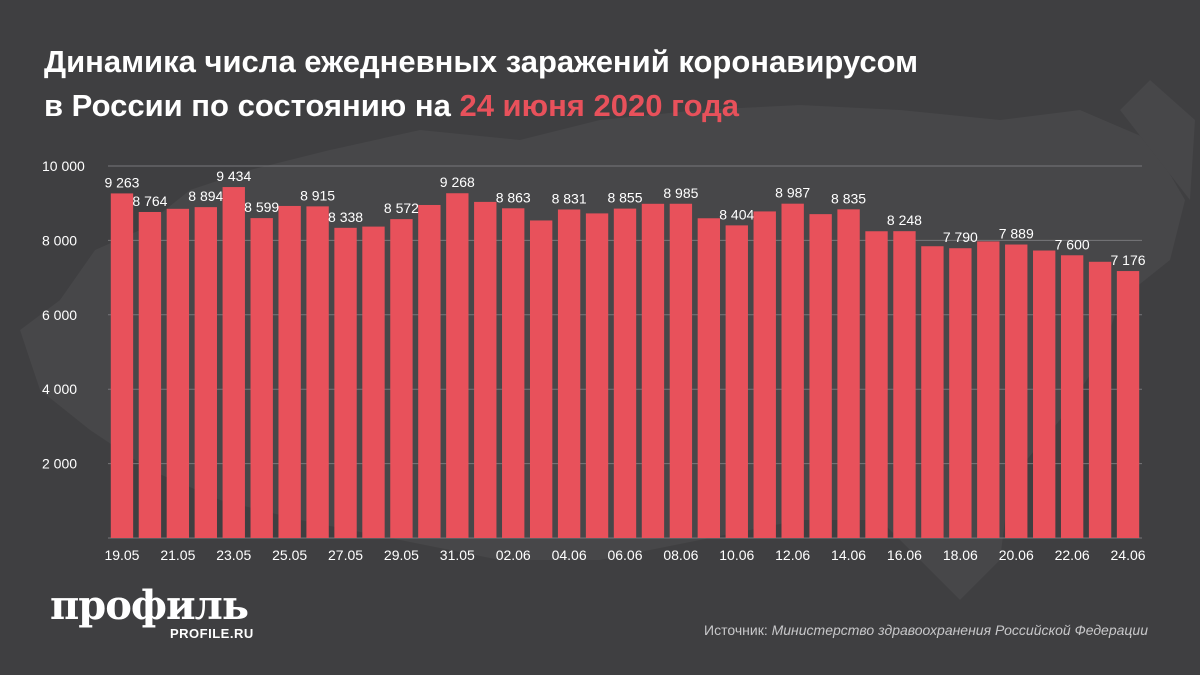 Image resolution: width=1200 pixels, height=675 pixels. What do you see at coordinates (401, 555) in the screenshot?
I see `x-tick-label: 29.05` at bounding box center [401, 555].